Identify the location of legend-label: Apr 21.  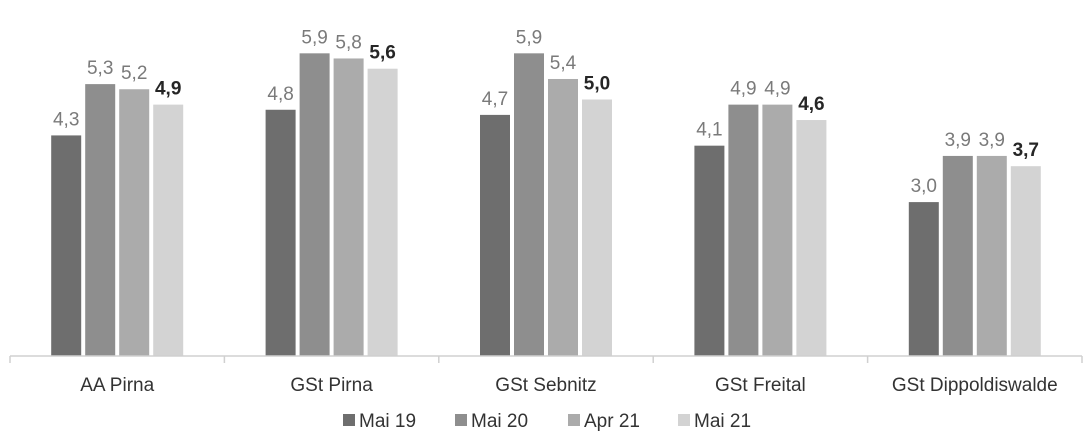
(612, 421).